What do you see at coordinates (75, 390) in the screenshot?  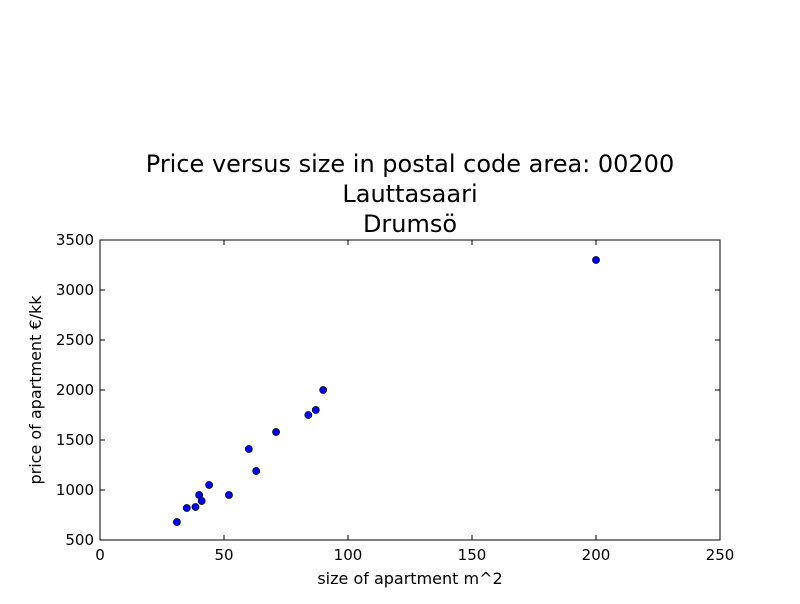 I see `y-tick-label: 2000` at bounding box center [75, 390].